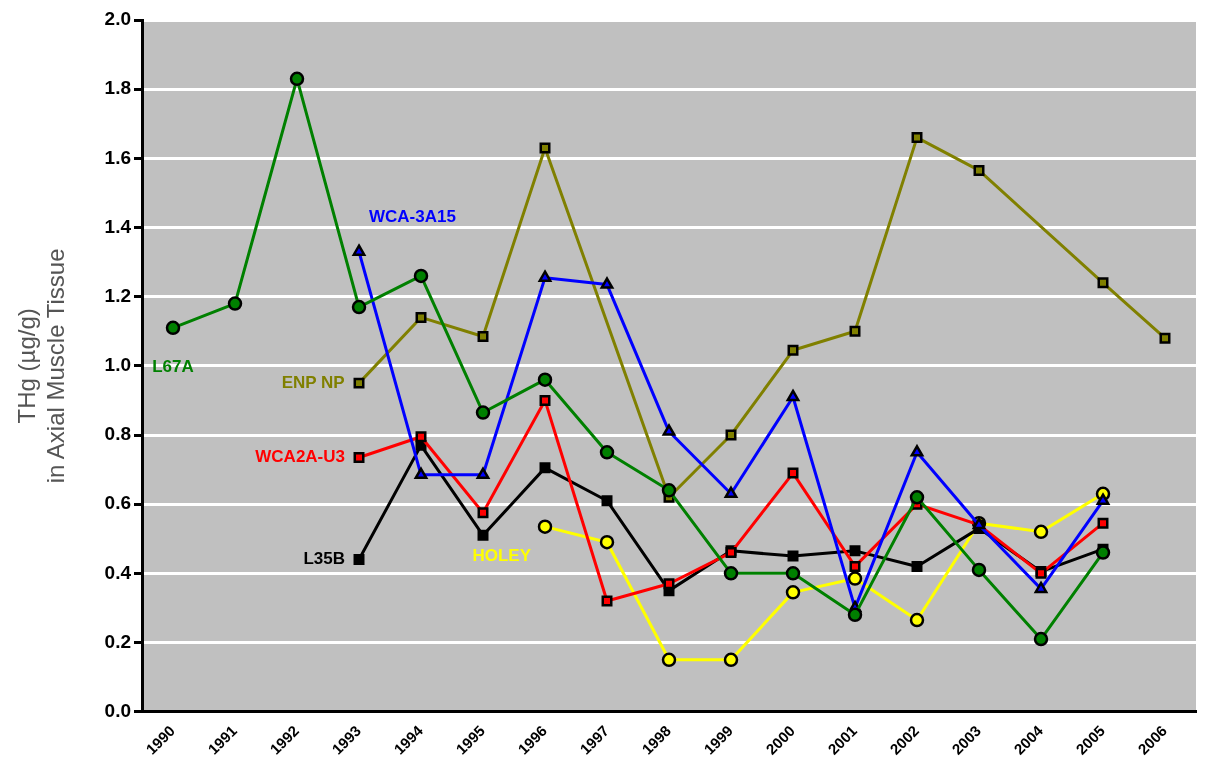 Image resolution: width=1210 pixels, height=762 pixels. I want to click on series-label: L35B, so click(324, 559).